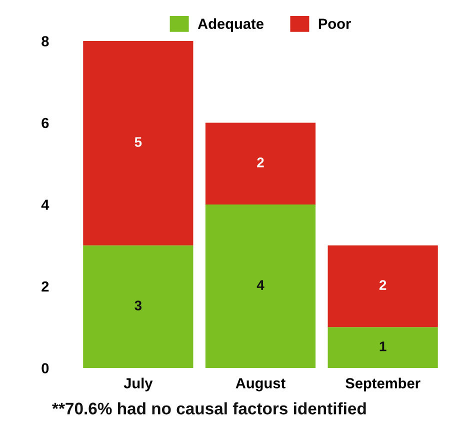 The height and width of the screenshot is (429, 476). I want to click on text: **70.6% had no causal factors identified, so click(209, 408).